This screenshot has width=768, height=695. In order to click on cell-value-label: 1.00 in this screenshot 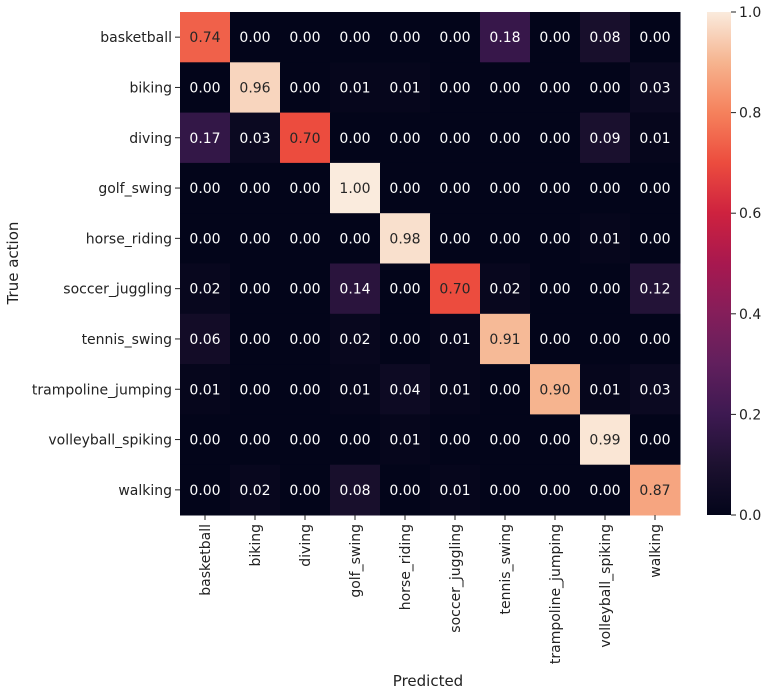, I will do `click(354, 189)`.